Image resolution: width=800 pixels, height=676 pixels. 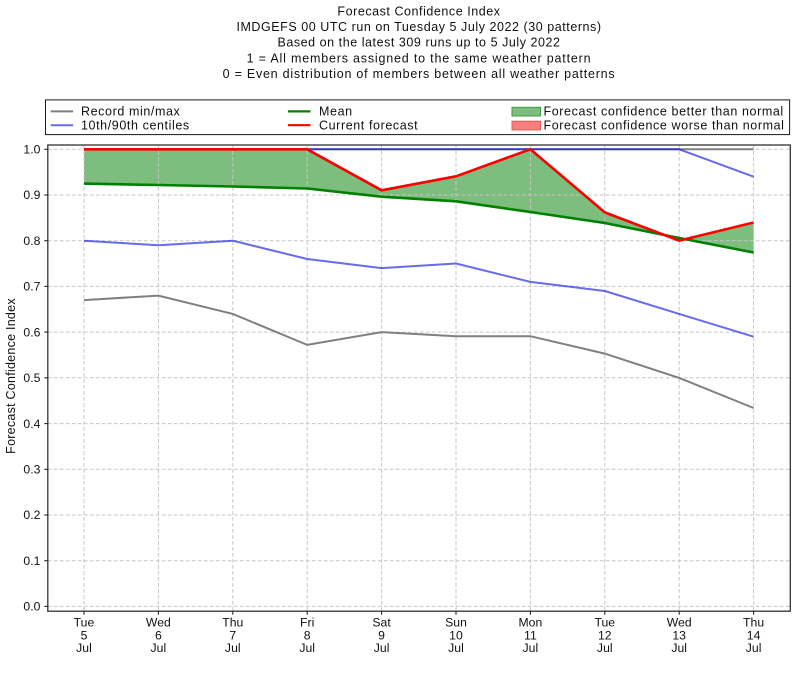 What do you see at coordinates (31, 470) in the screenshot?
I see `svg-text: 0.3` at bounding box center [31, 470].